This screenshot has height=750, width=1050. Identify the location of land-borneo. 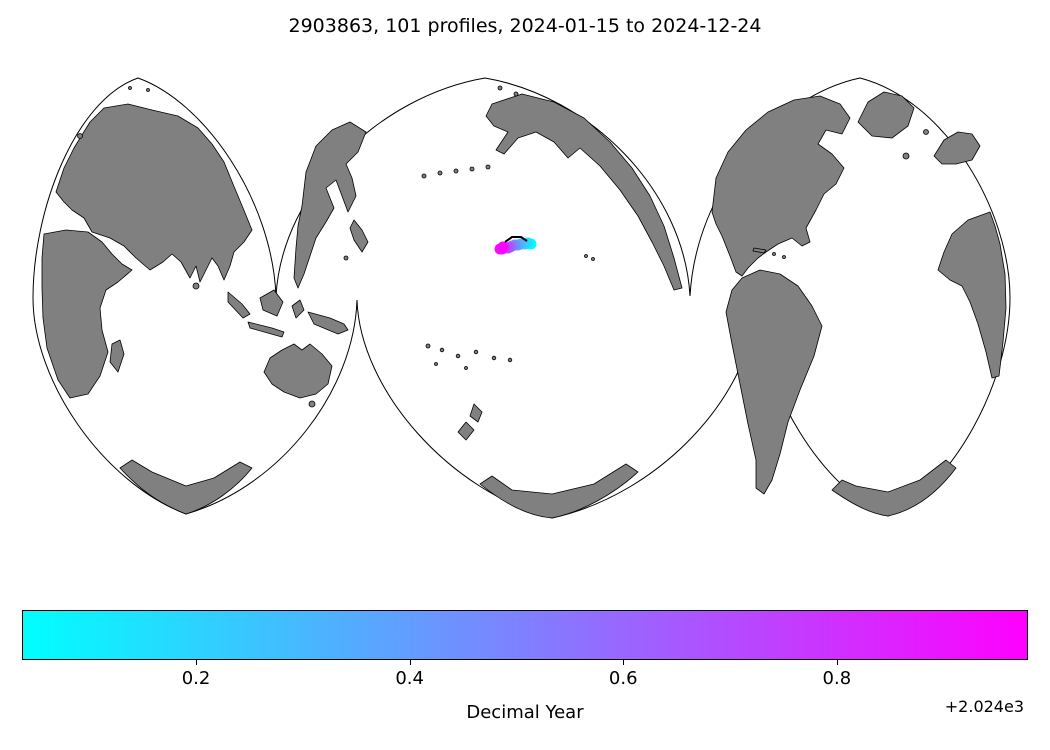
(271, 303).